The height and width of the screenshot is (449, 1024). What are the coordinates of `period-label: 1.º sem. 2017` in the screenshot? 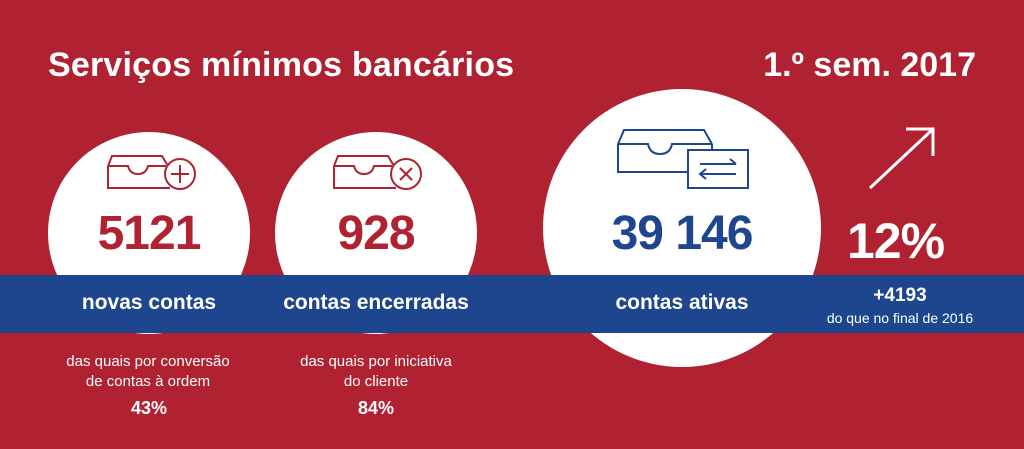 It's located at (869, 65).